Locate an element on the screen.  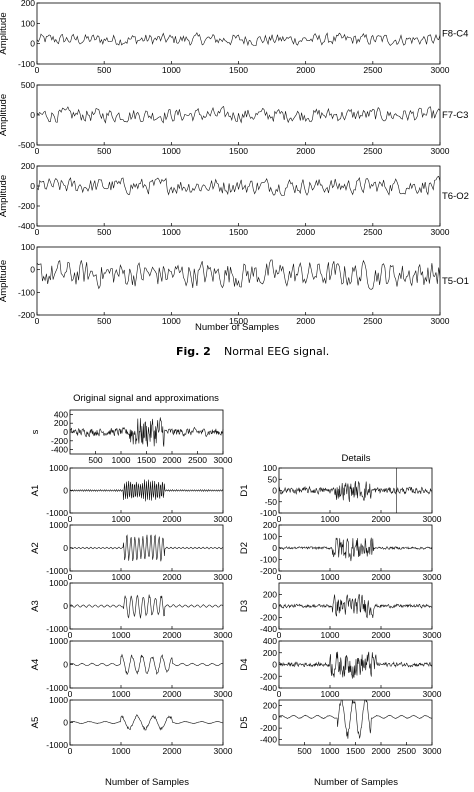
figure3-right-xlabel: Number of Samples is located at coordinates (356, 782).